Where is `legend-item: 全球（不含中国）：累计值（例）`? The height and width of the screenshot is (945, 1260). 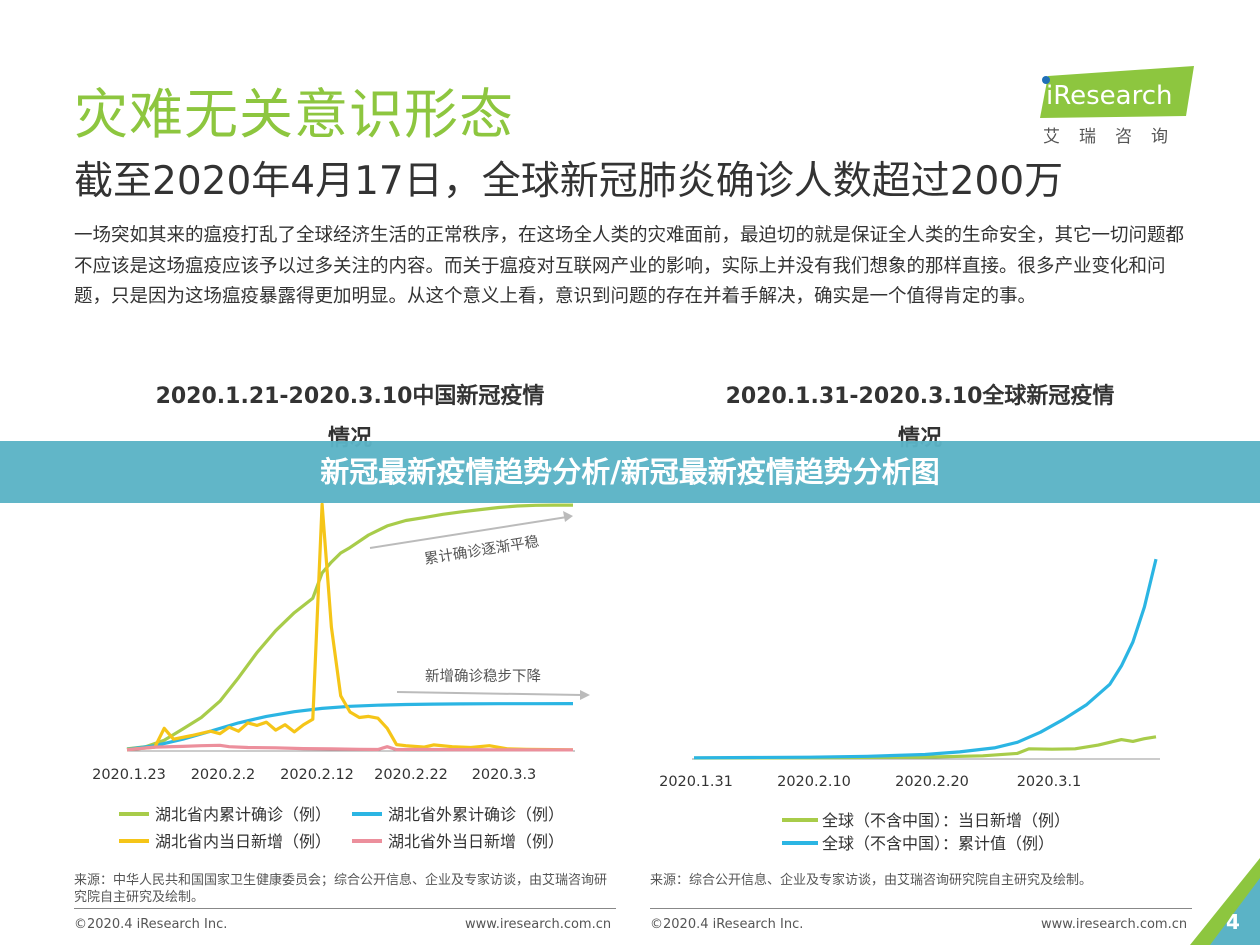 legend-item: 全球（不含中国）：累计值（例） is located at coordinates (938, 843).